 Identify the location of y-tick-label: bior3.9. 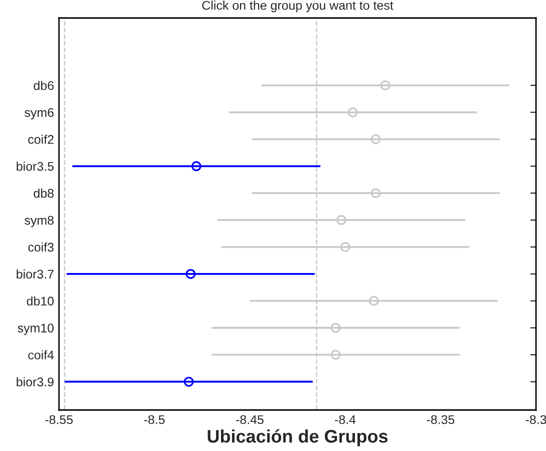
(35, 381).